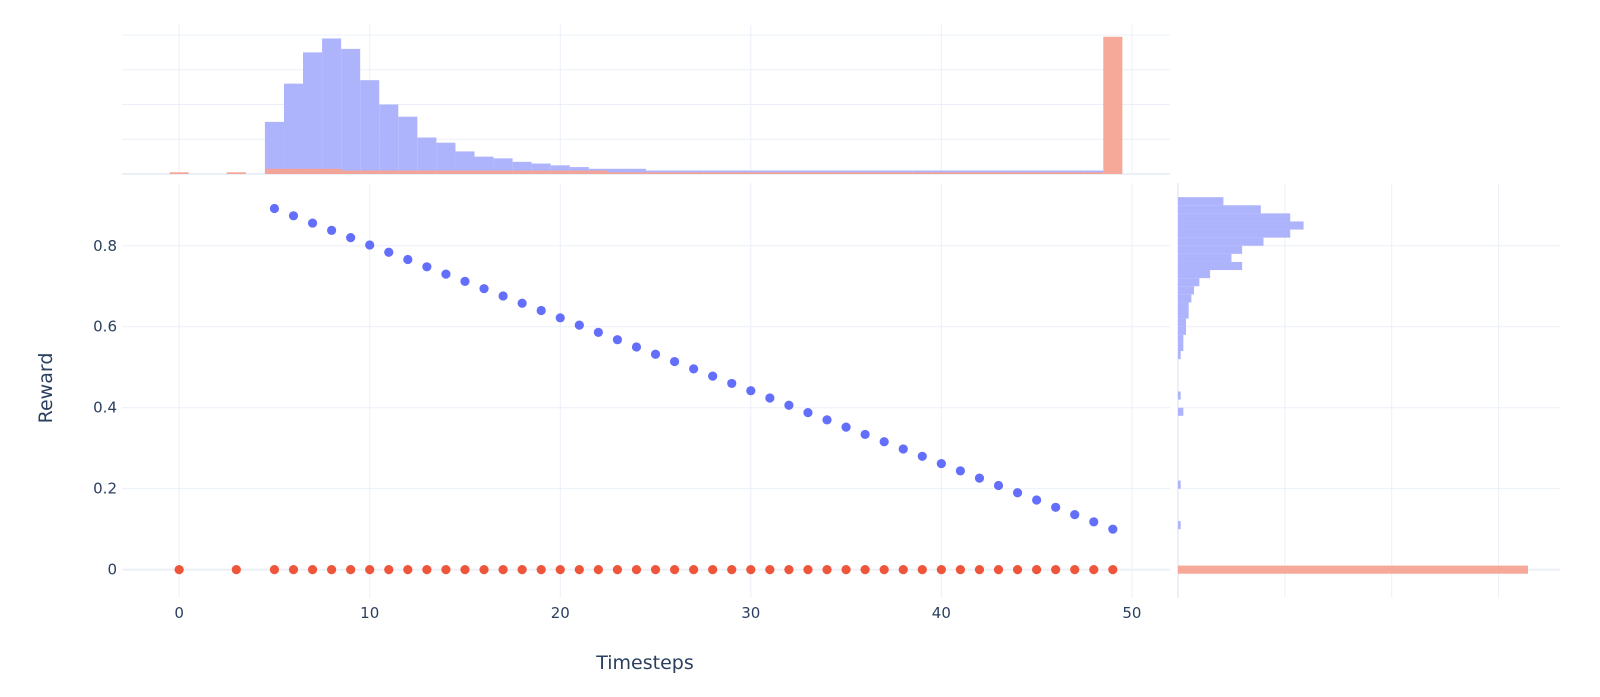 Image resolution: width=1600 pixels, height=697 pixels. Describe the element at coordinates (644, 663) in the screenshot. I see `x-axis-title: Timesteps` at that location.